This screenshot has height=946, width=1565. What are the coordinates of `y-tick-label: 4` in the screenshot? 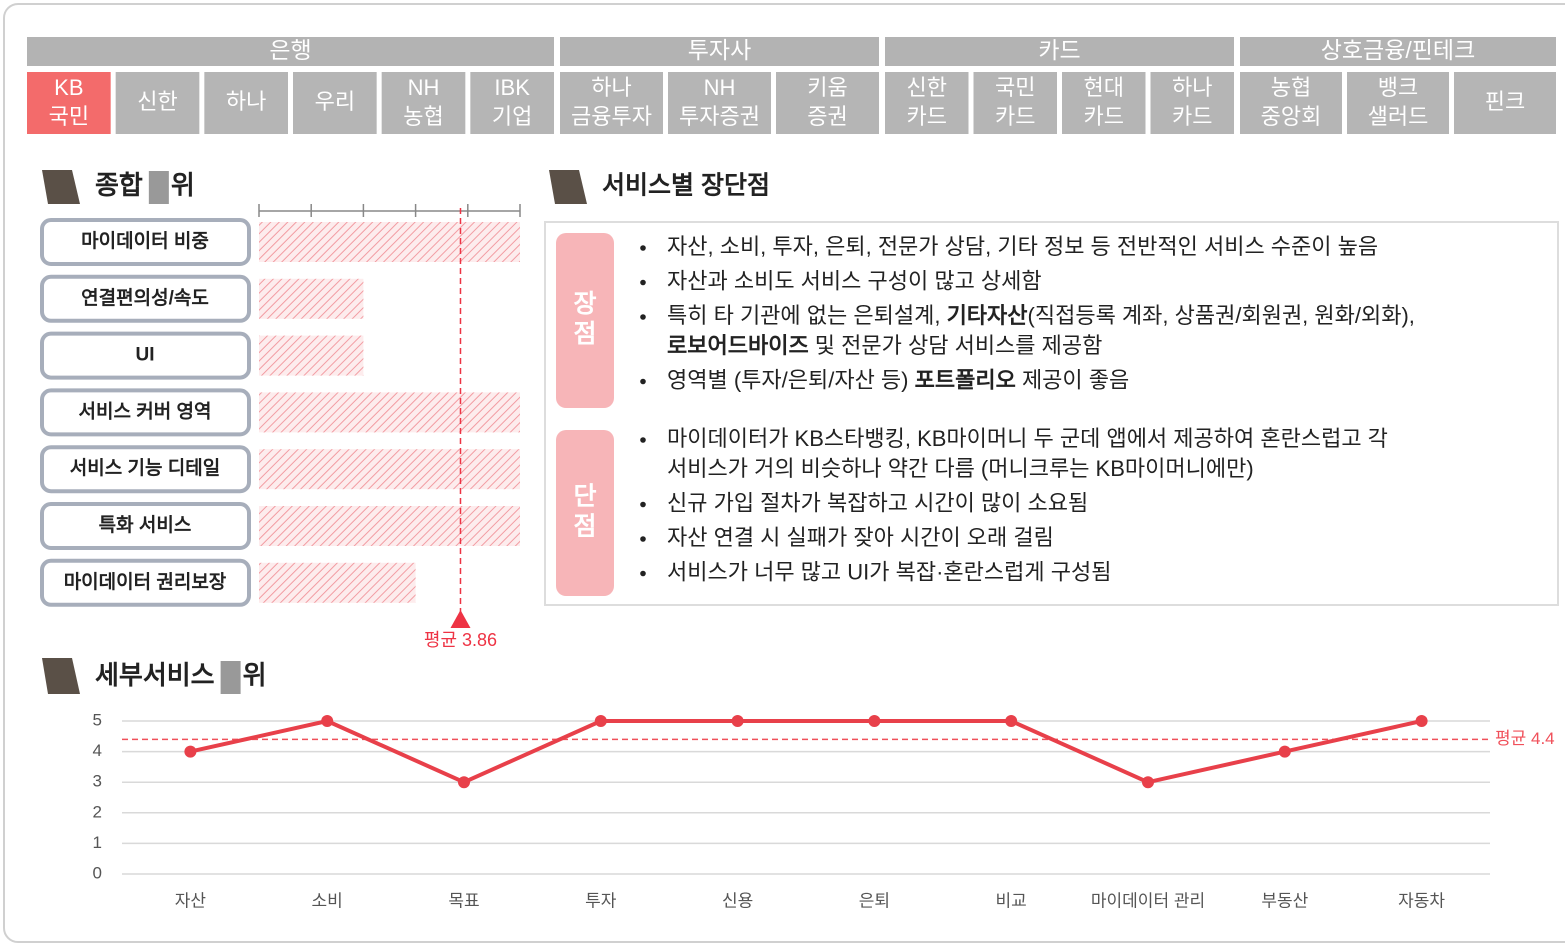 It's located at (97, 750).